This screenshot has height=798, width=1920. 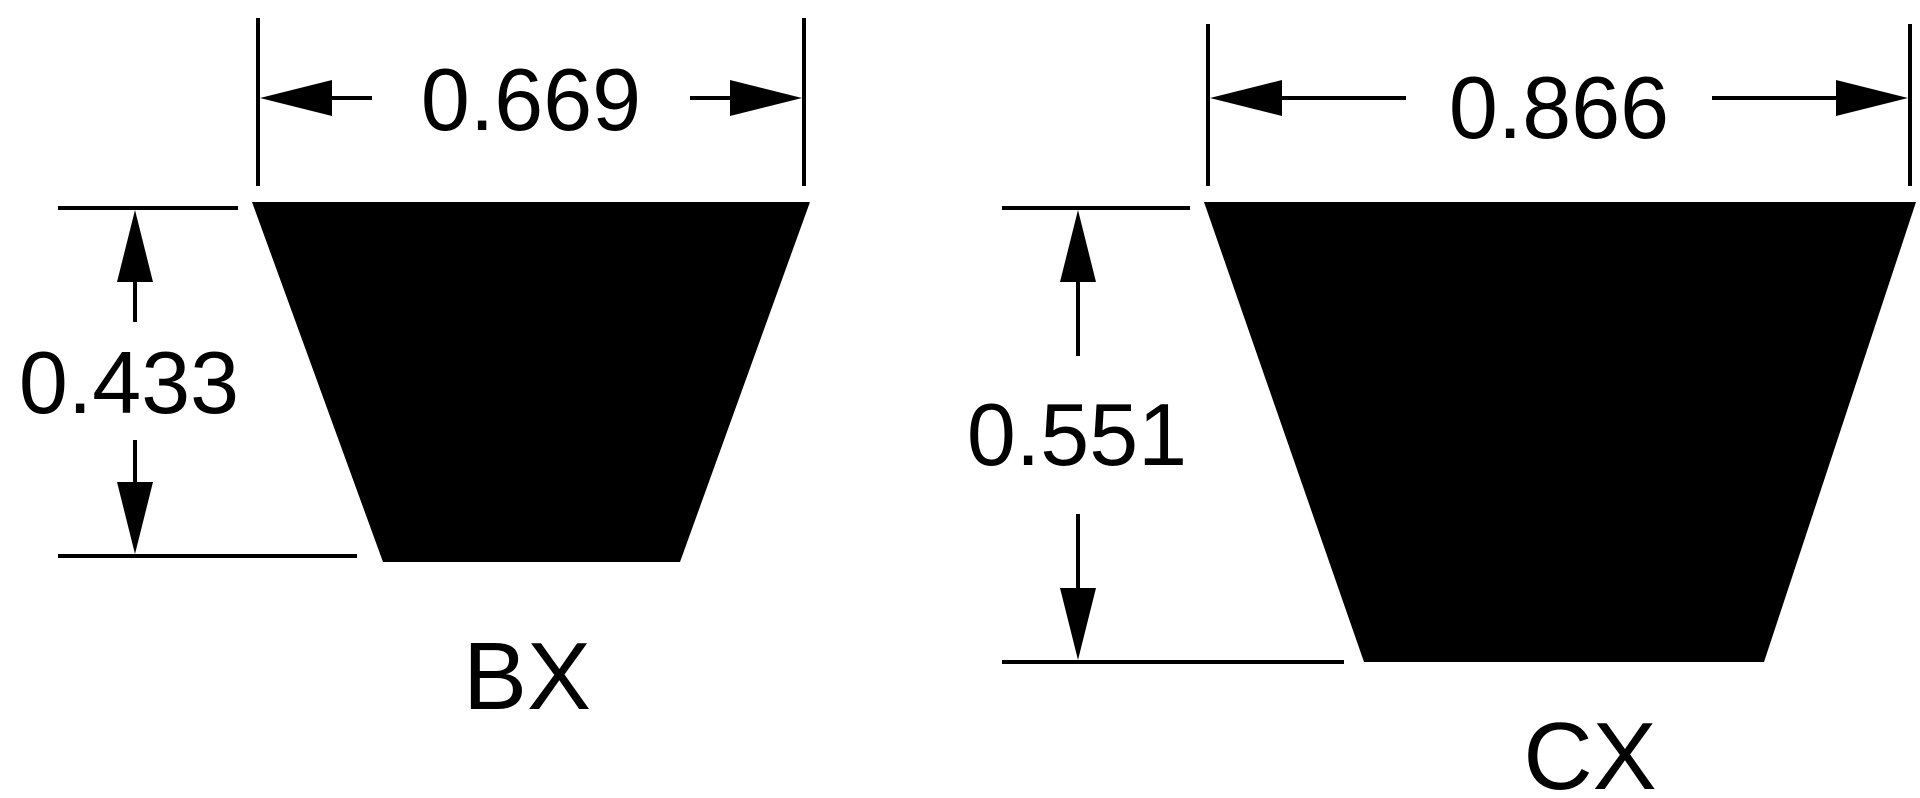 I want to click on cx-width-arrow-left, so click(x=1246, y=98).